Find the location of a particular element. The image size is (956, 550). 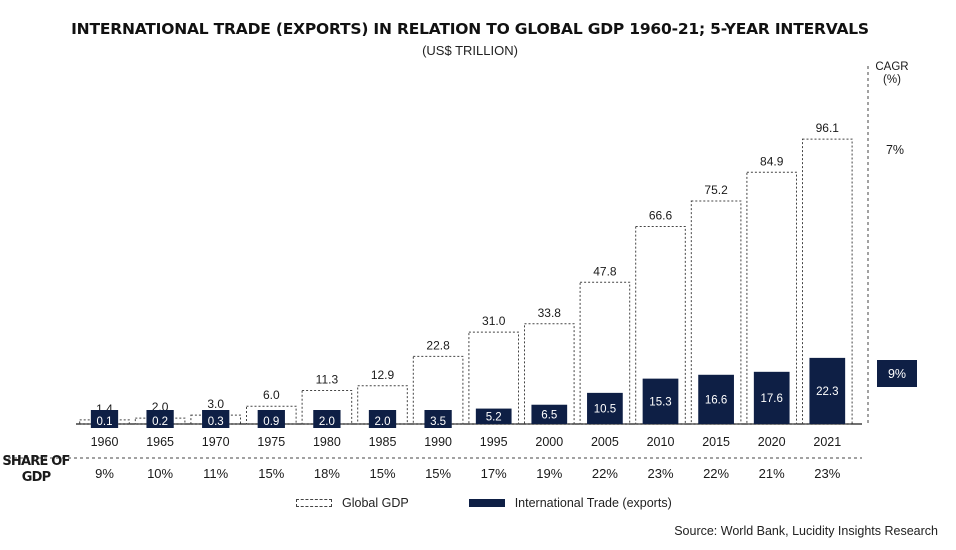

gdp-value-label: 31.0 is located at coordinates (494, 321).